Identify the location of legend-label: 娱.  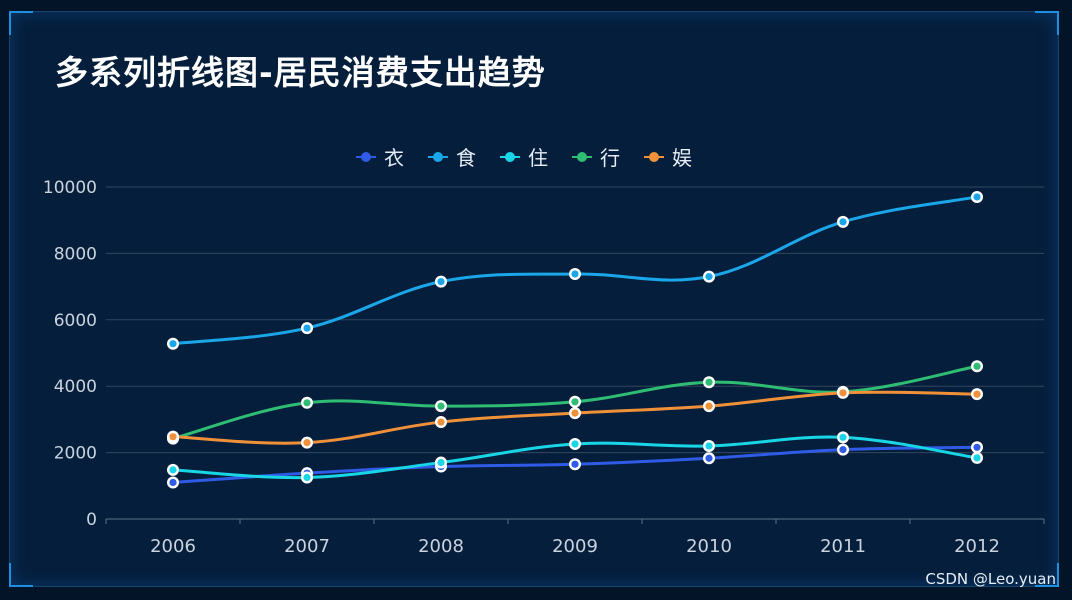
(682, 158).